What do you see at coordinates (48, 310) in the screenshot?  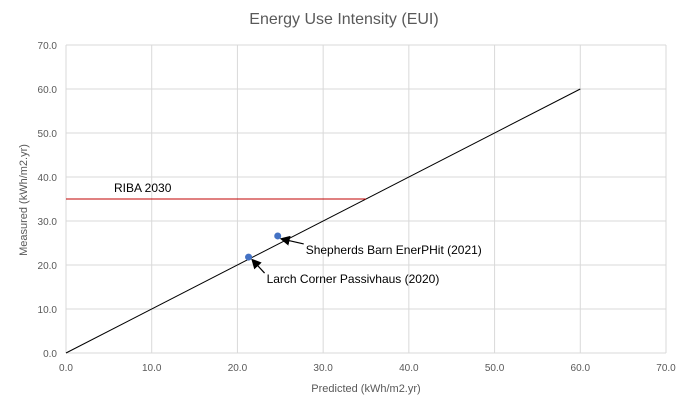 I see `y-tick-label: 10.0` at bounding box center [48, 310].